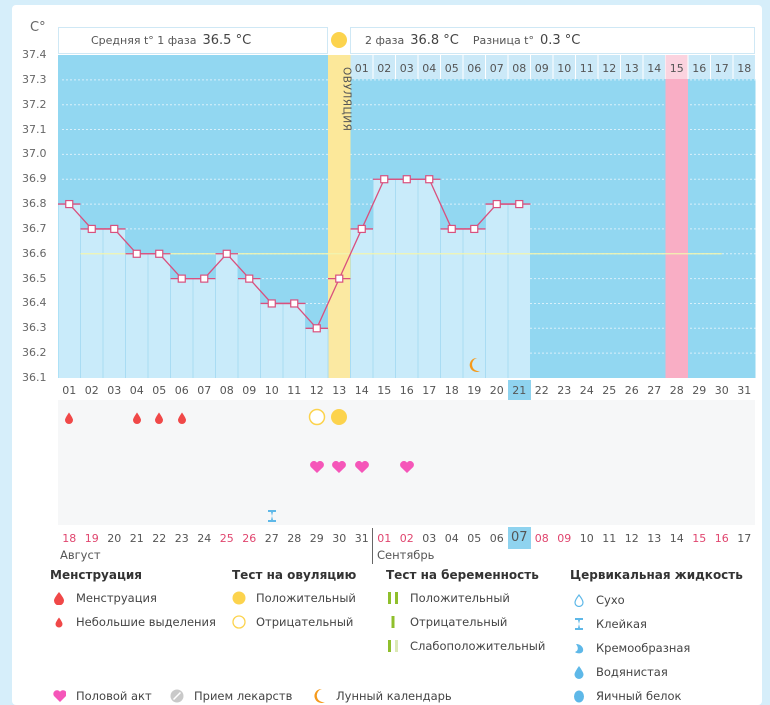 Image resolution: width=770 pixels, height=705 pixels. What do you see at coordinates (744, 390) in the screenshot?
I see `cycle-day-label: 31` at bounding box center [744, 390].